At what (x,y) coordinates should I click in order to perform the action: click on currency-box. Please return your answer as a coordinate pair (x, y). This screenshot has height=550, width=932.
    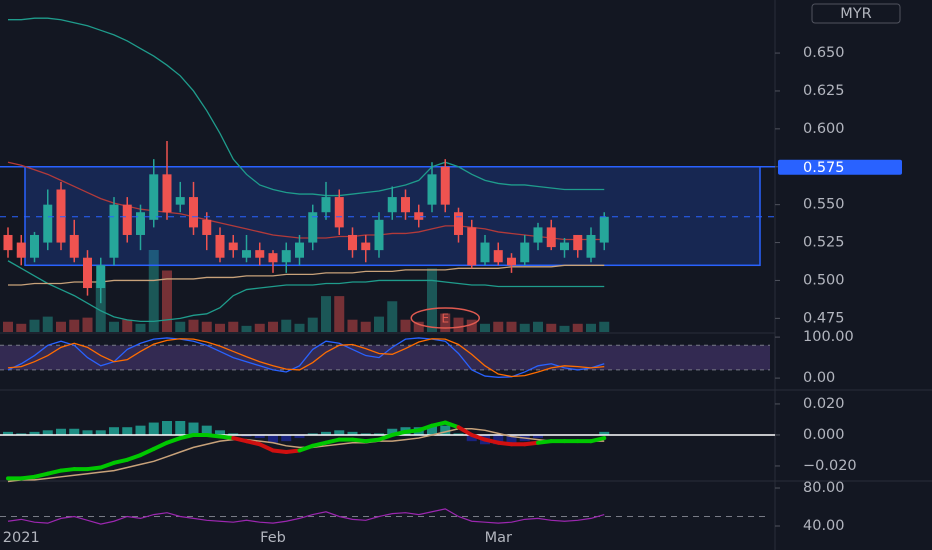
    Looking at the image, I should click on (856, 13).